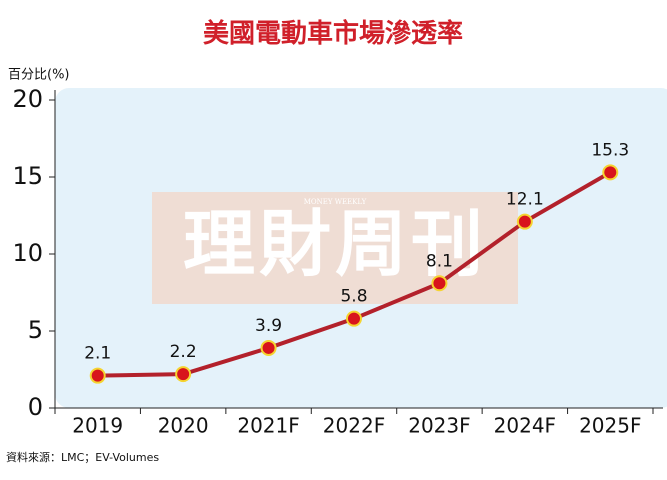 This screenshot has height=480, width=667. What do you see at coordinates (268, 326) in the screenshot?
I see `data-label: 3.9` at bounding box center [268, 326].